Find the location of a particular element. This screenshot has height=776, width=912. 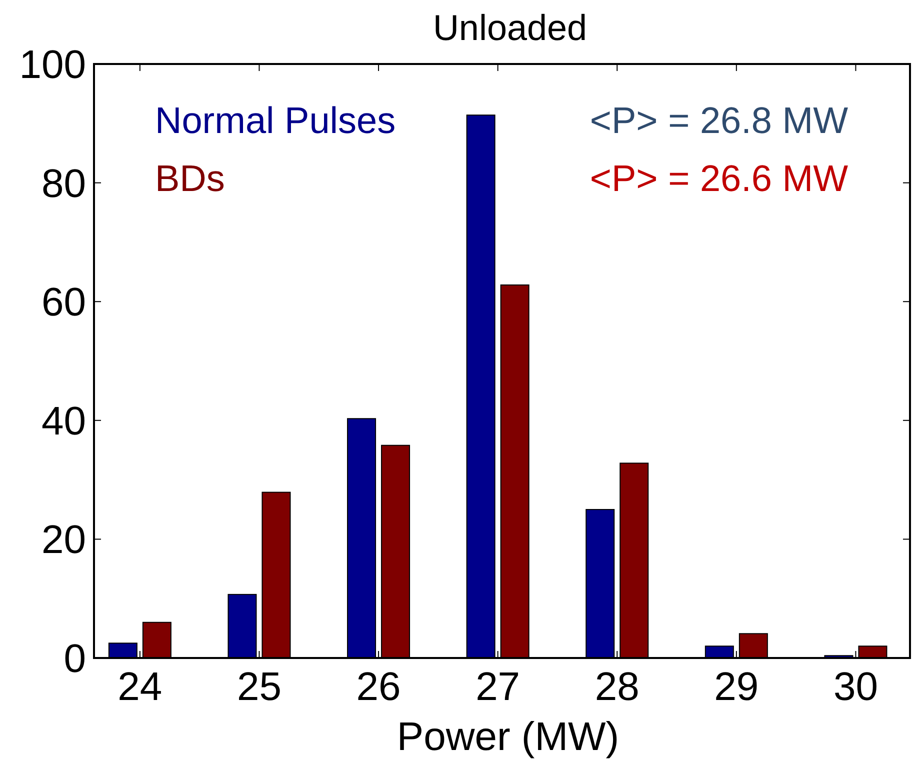

x-tick-label: 30 is located at coordinates (855, 687).